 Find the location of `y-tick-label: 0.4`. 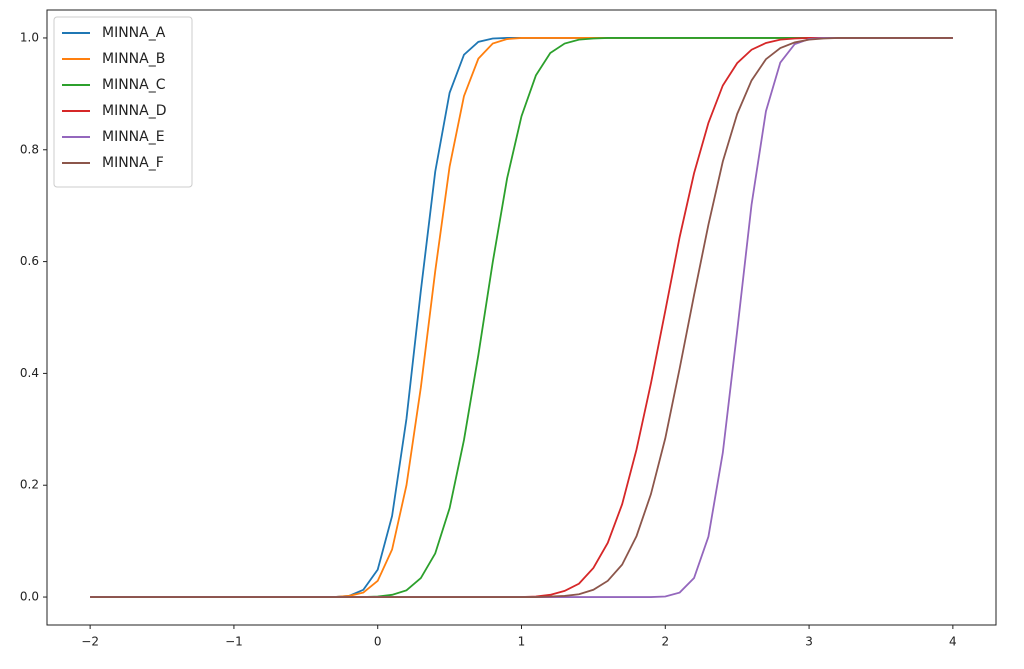

y-tick-label: 0.4 is located at coordinates (29, 373).